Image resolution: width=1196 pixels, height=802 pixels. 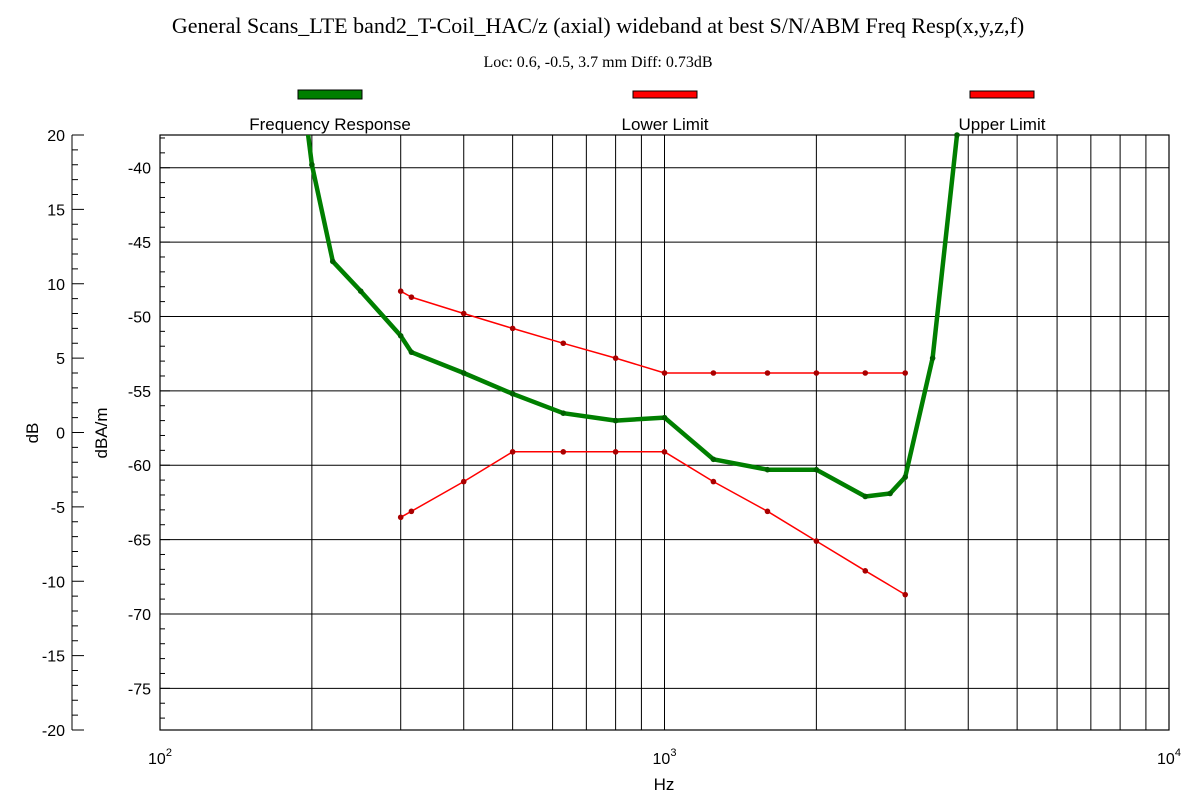 I want to click on x-tick-label: 10⁴, so click(x=1169, y=757).